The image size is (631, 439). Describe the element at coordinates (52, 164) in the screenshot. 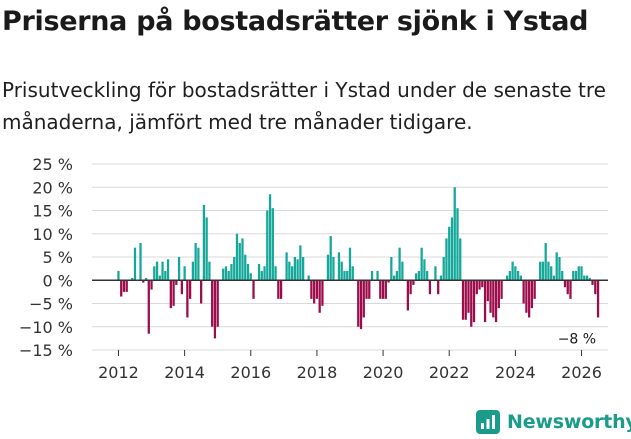

I see `y-tick-label: 25 %` at that location.